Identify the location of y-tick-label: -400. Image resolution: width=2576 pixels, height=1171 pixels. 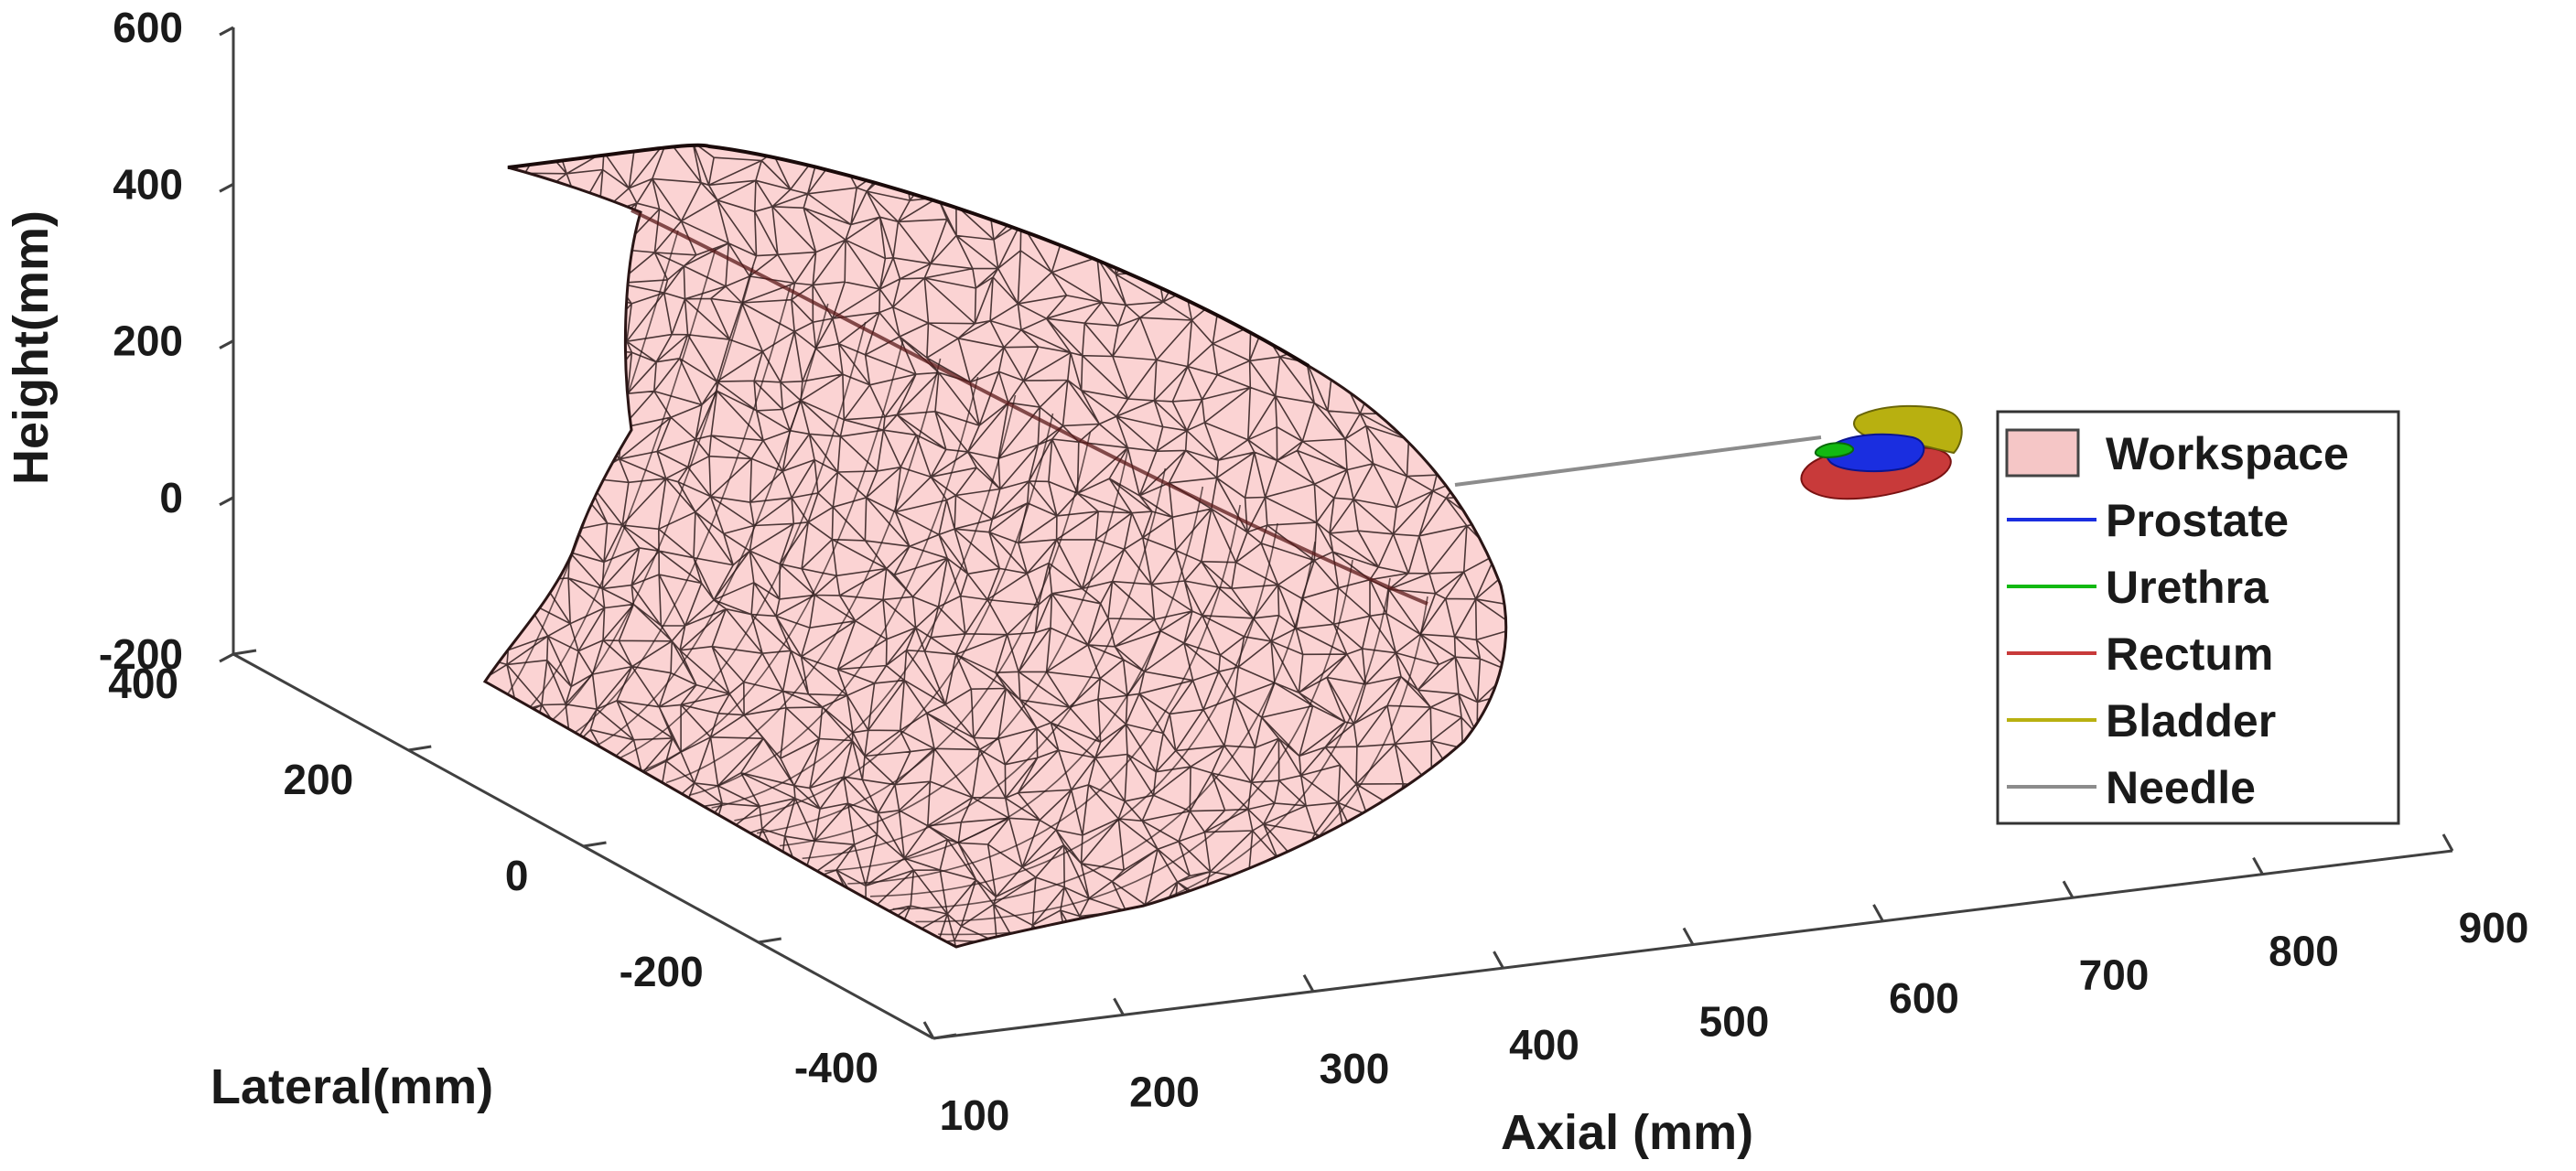
(836, 1067).